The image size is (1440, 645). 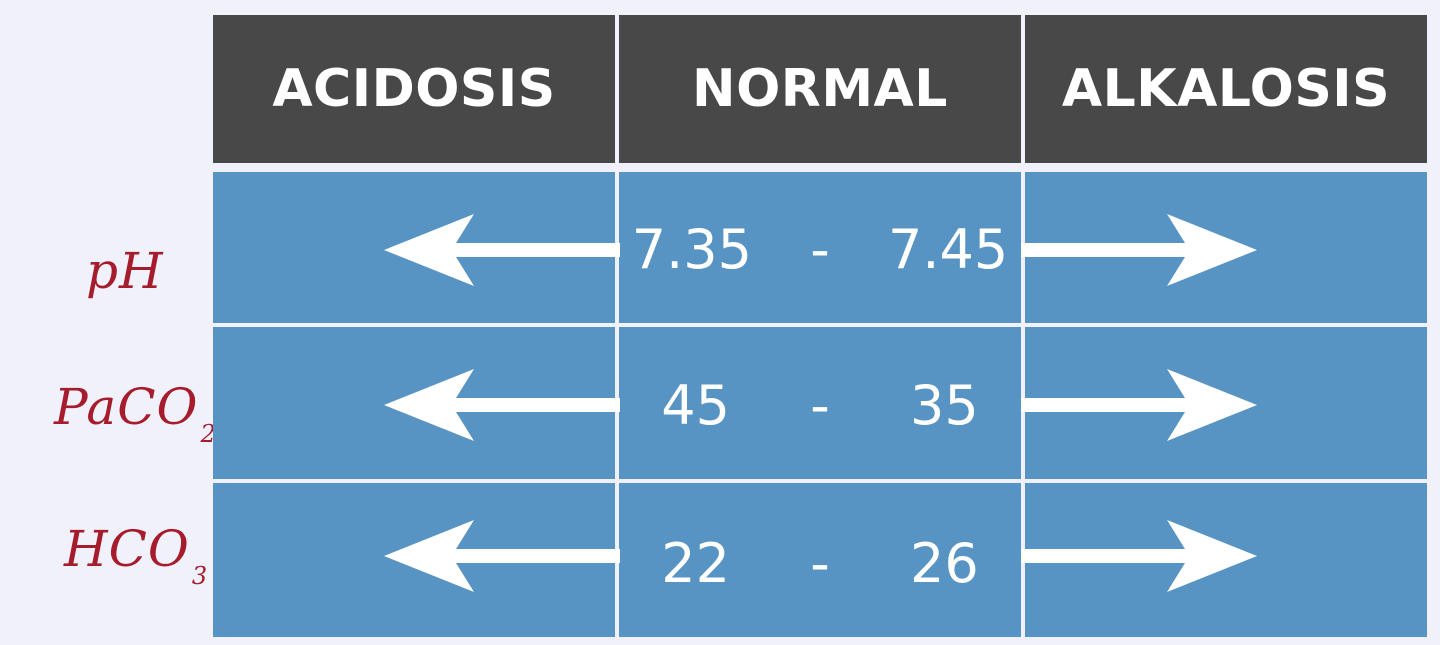 I want to click on cell-paco2-normal, so click(x=820, y=403).